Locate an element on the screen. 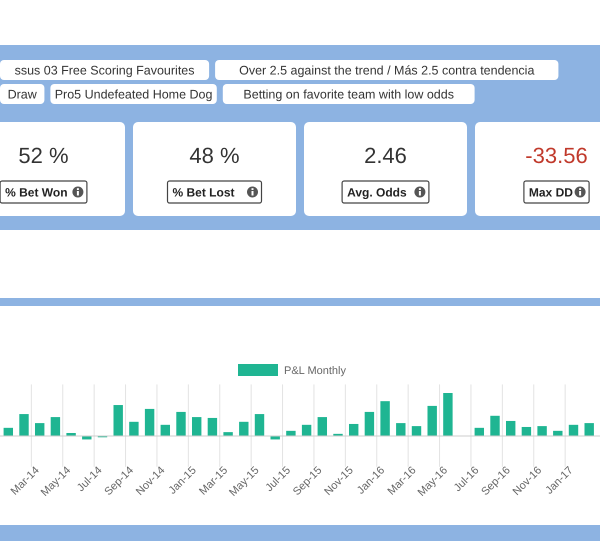 This screenshot has height=541, width=600. text: Betting on favorite team with low odds is located at coordinates (348, 95).